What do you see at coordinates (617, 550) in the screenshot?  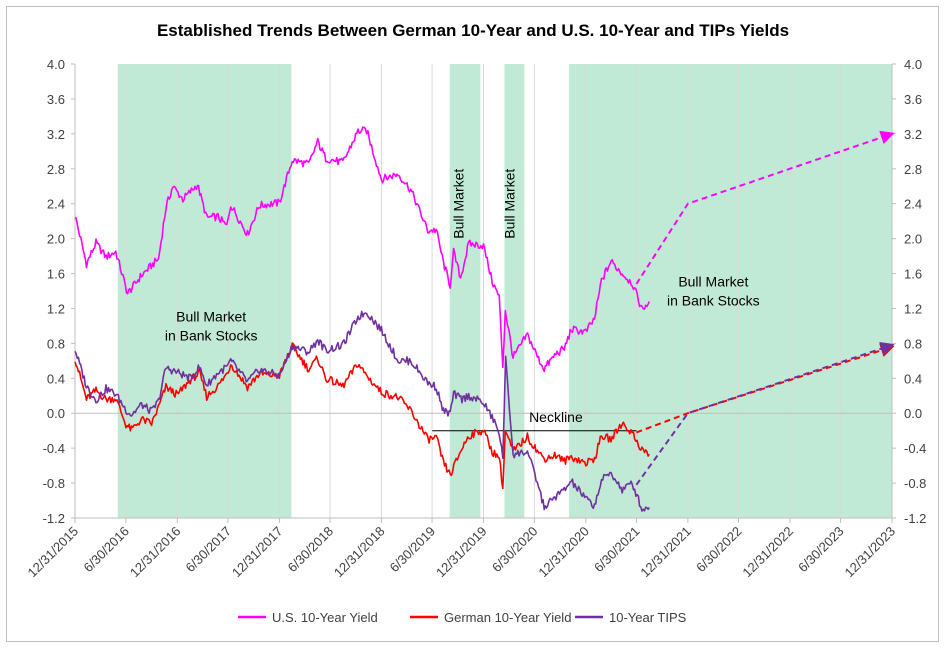 I see `x-tick-label: 6/30/2021` at bounding box center [617, 550].